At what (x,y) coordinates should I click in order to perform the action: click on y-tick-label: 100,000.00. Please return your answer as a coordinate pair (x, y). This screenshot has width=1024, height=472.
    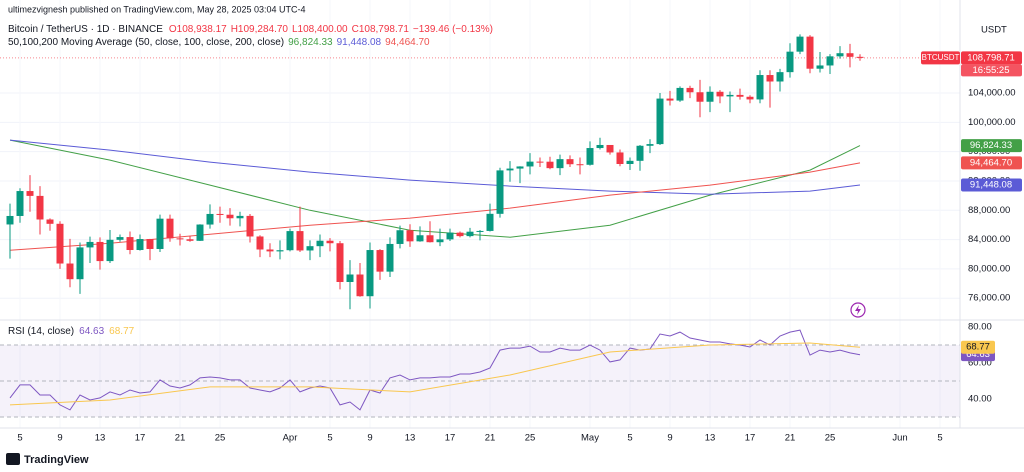
    Looking at the image, I should click on (992, 122).